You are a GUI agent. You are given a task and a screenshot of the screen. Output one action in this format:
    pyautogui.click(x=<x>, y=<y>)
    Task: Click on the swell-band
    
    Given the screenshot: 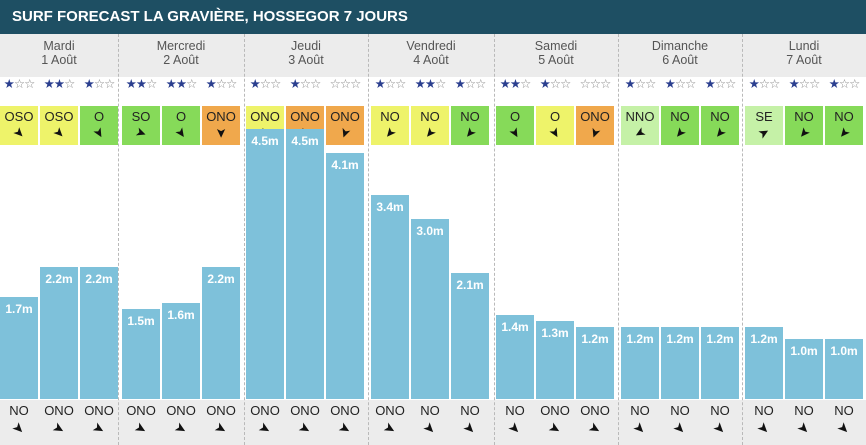 What is the action you would take?
    pyautogui.click(x=433, y=422)
    